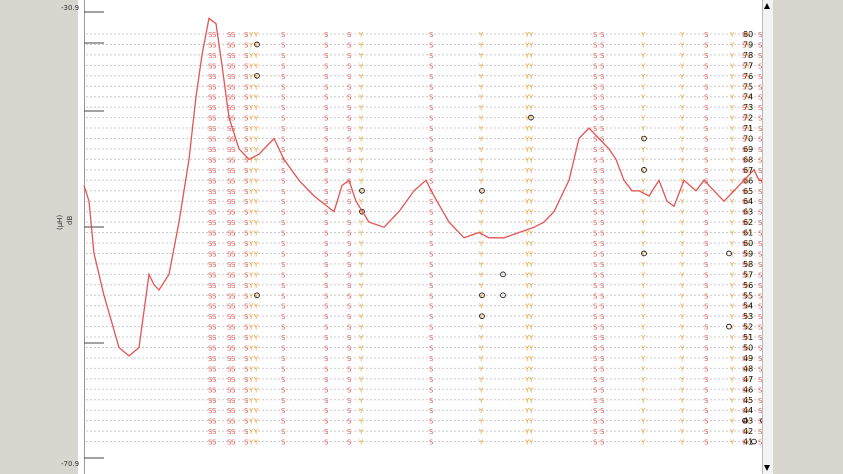  Describe the element at coordinates (748, 264) in the screenshot. I see `row-label-58: 58` at that location.